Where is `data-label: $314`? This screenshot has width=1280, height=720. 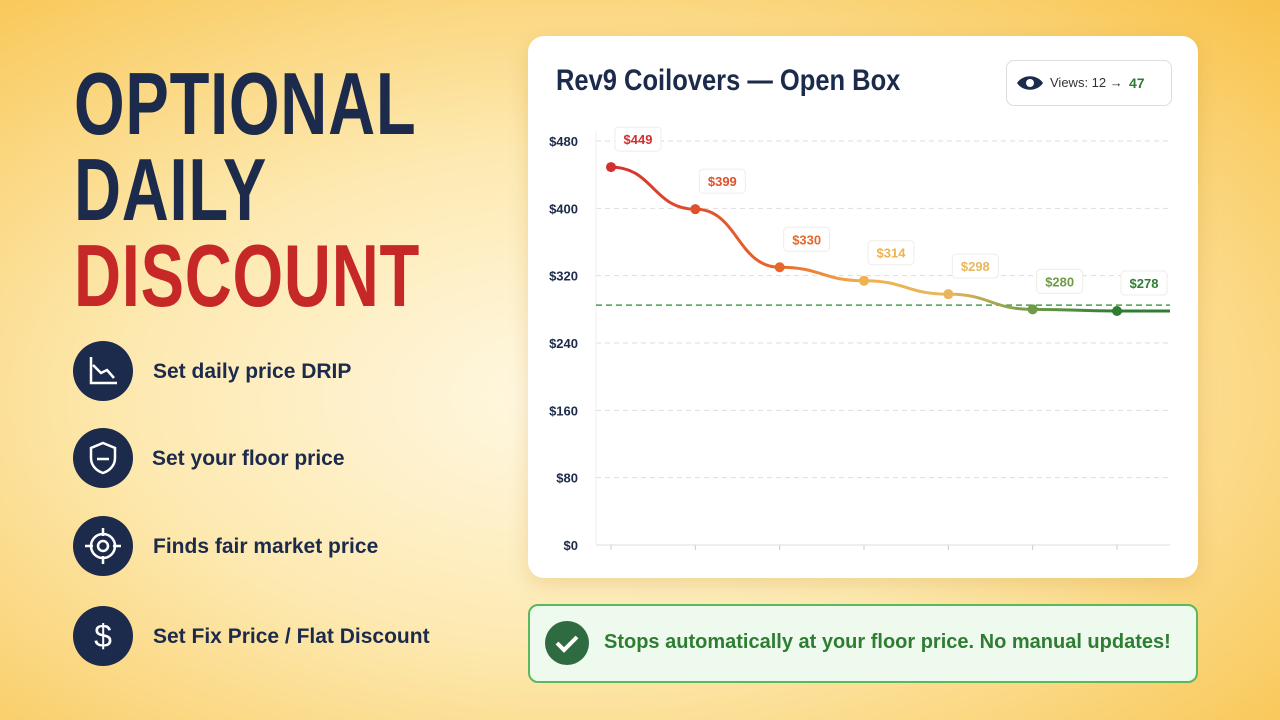
data-label: $314 is located at coordinates (892, 253).